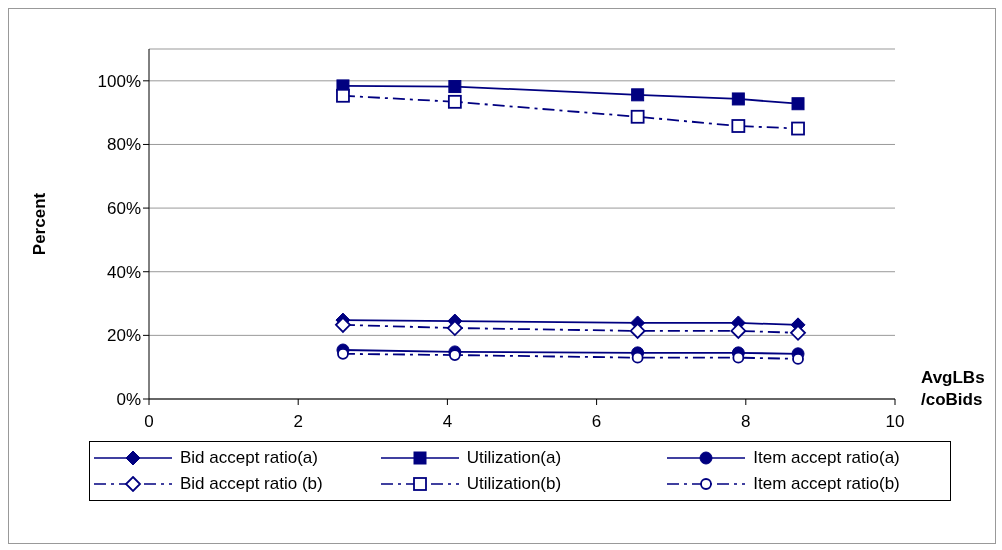  Describe the element at coordinates (123, 209) in the screenshot. I see `y-tick-label: 60%` at that location.